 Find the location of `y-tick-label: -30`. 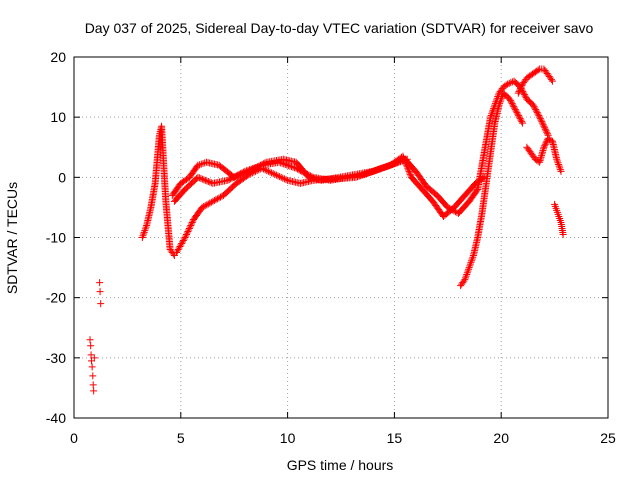

y-tick-label: -30 is located at coordinates (56, 358).